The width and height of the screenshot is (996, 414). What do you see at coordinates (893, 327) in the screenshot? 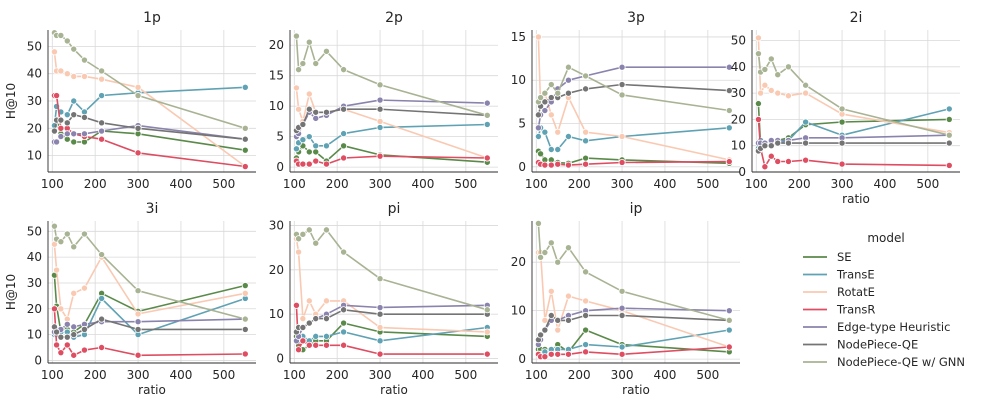
I see `legend-label: Edge-type Heuristic` at bounding box center [893, 327].